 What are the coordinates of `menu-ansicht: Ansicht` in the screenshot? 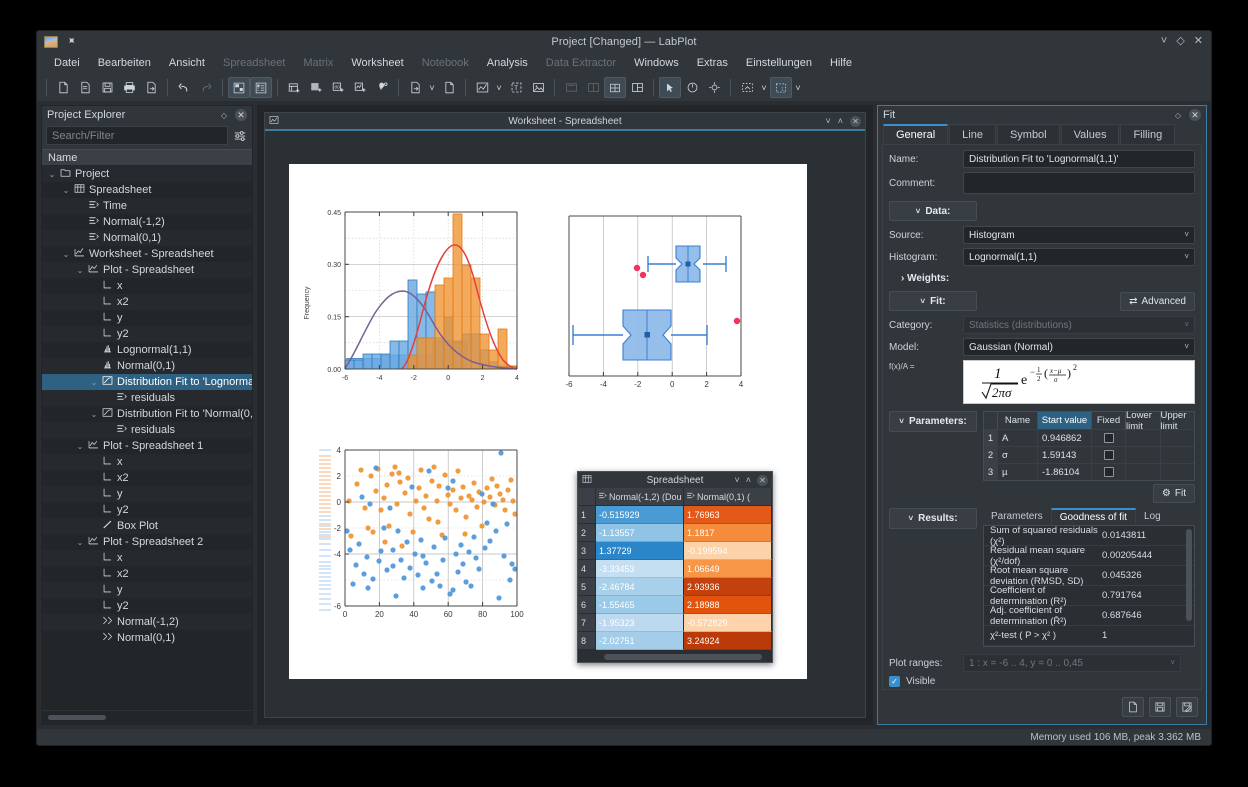 It's located at (186, 63).